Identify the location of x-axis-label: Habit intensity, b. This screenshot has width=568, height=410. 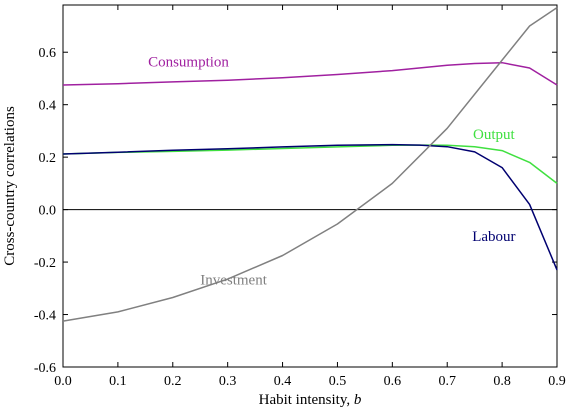
(310, 400).